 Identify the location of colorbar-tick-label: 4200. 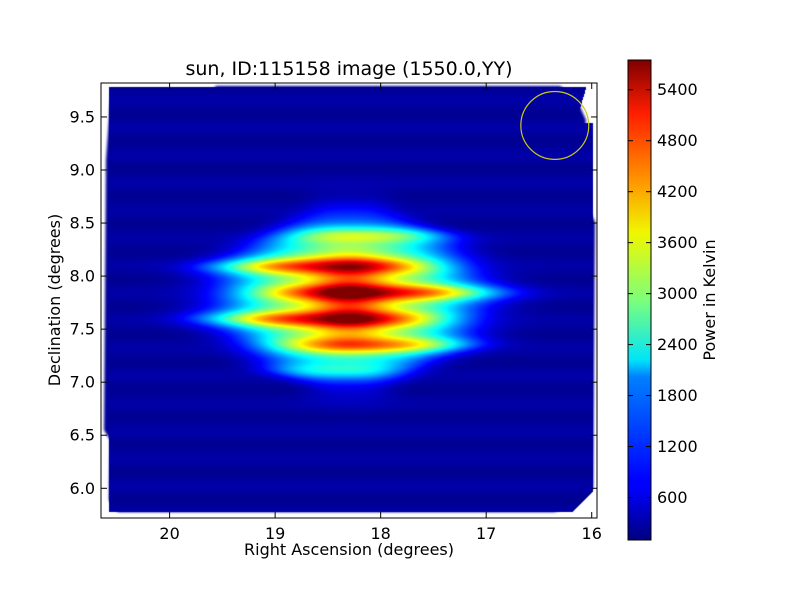
(677, 191).